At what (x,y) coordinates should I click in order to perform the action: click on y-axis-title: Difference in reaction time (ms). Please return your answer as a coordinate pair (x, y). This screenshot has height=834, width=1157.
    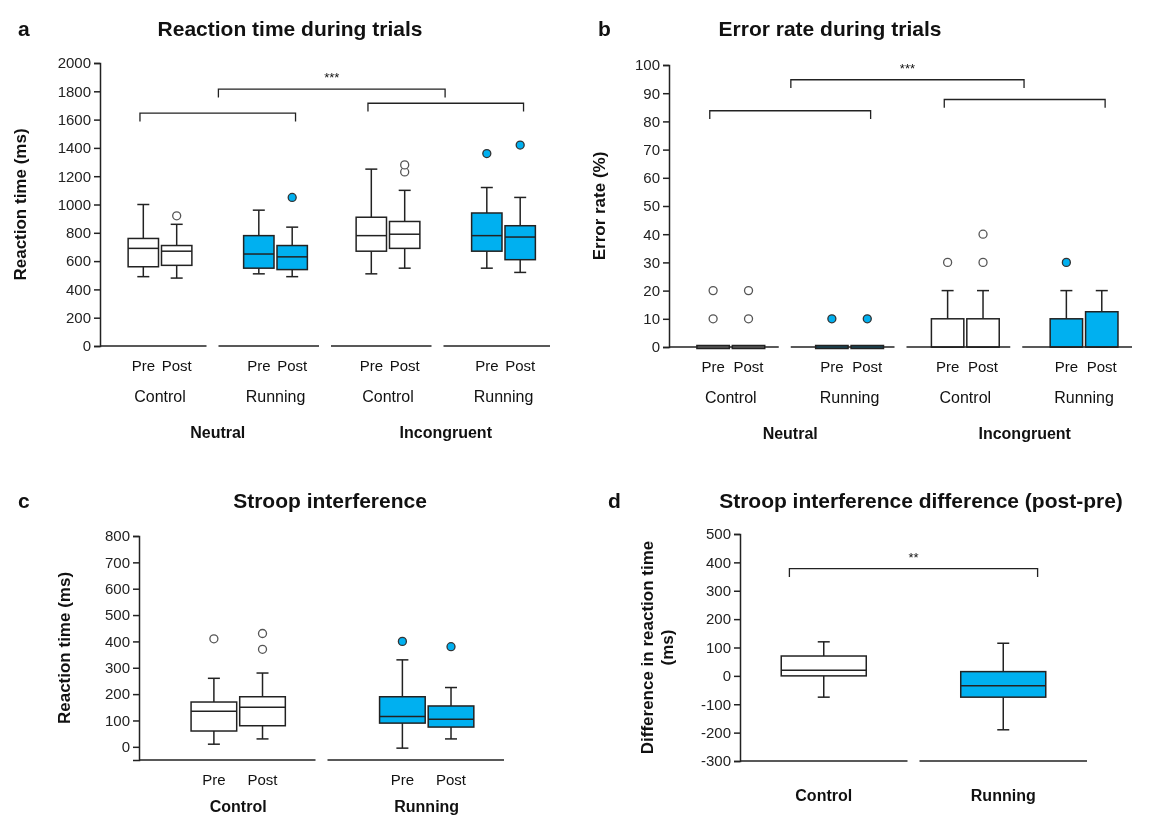
    Looking at the image, I should click on (657, 647).